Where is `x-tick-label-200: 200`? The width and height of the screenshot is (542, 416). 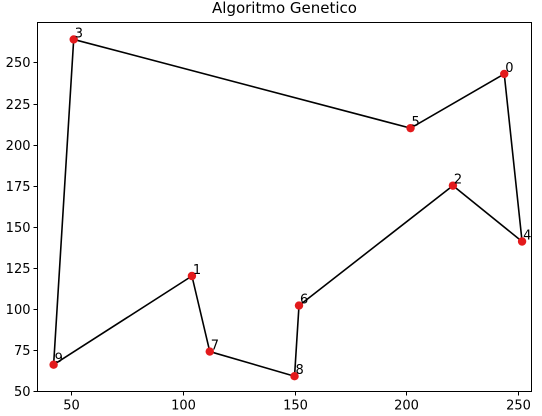 x-tick-label-200: 200 is located at coordinates (406, 406).